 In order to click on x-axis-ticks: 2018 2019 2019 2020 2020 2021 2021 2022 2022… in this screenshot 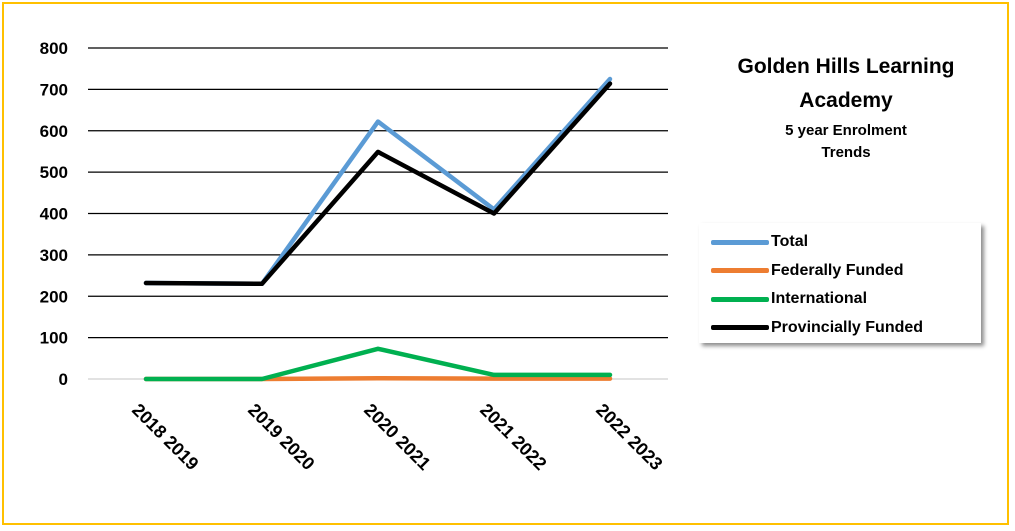, I will do `click(397, 437)`.